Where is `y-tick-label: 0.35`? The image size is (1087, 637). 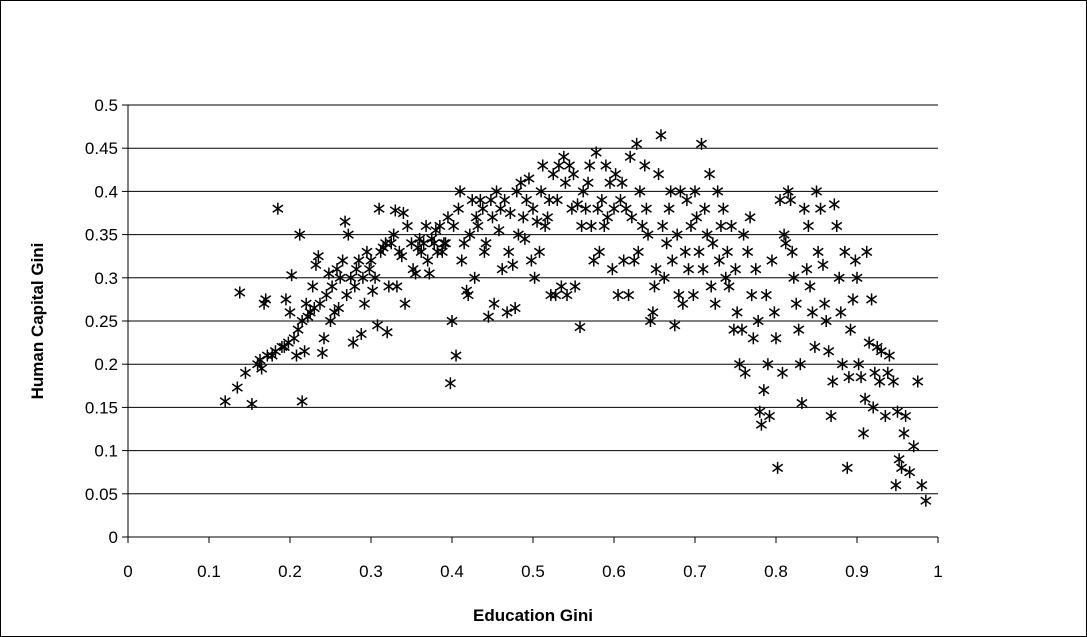 y-tick-label: 0.35 is located at coordinates (101, 235).